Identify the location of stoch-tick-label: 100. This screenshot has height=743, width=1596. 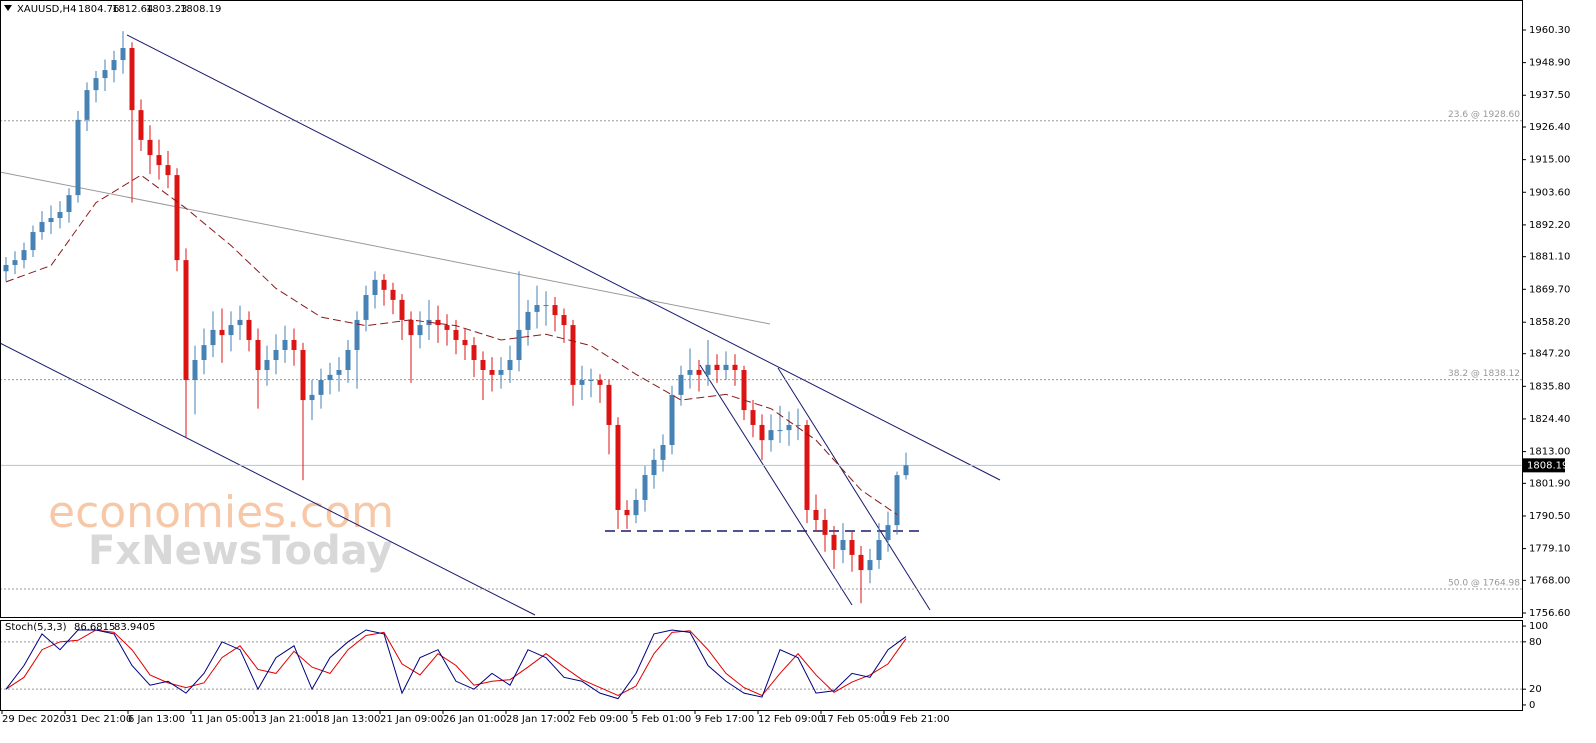
(1538, 626).